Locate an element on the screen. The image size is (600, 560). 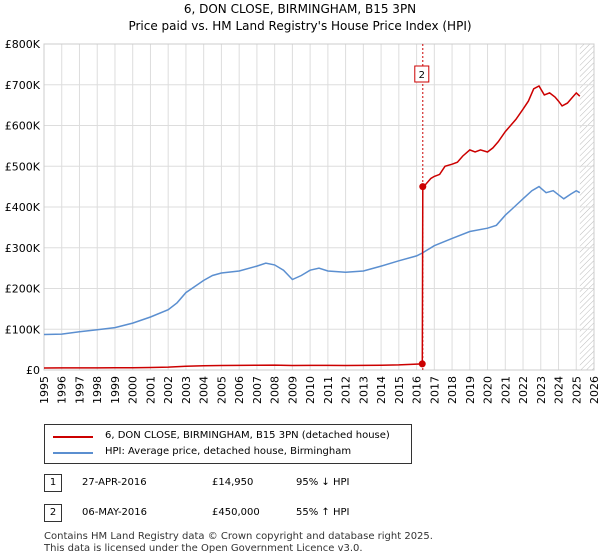
transaction-marker-label: 2 is located at coordinates (53, 513).